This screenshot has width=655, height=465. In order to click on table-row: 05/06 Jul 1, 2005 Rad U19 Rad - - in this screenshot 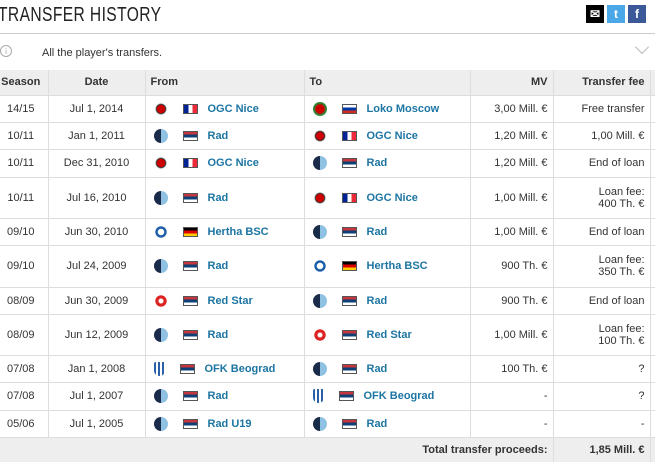, I will do `click(327, 423)`.